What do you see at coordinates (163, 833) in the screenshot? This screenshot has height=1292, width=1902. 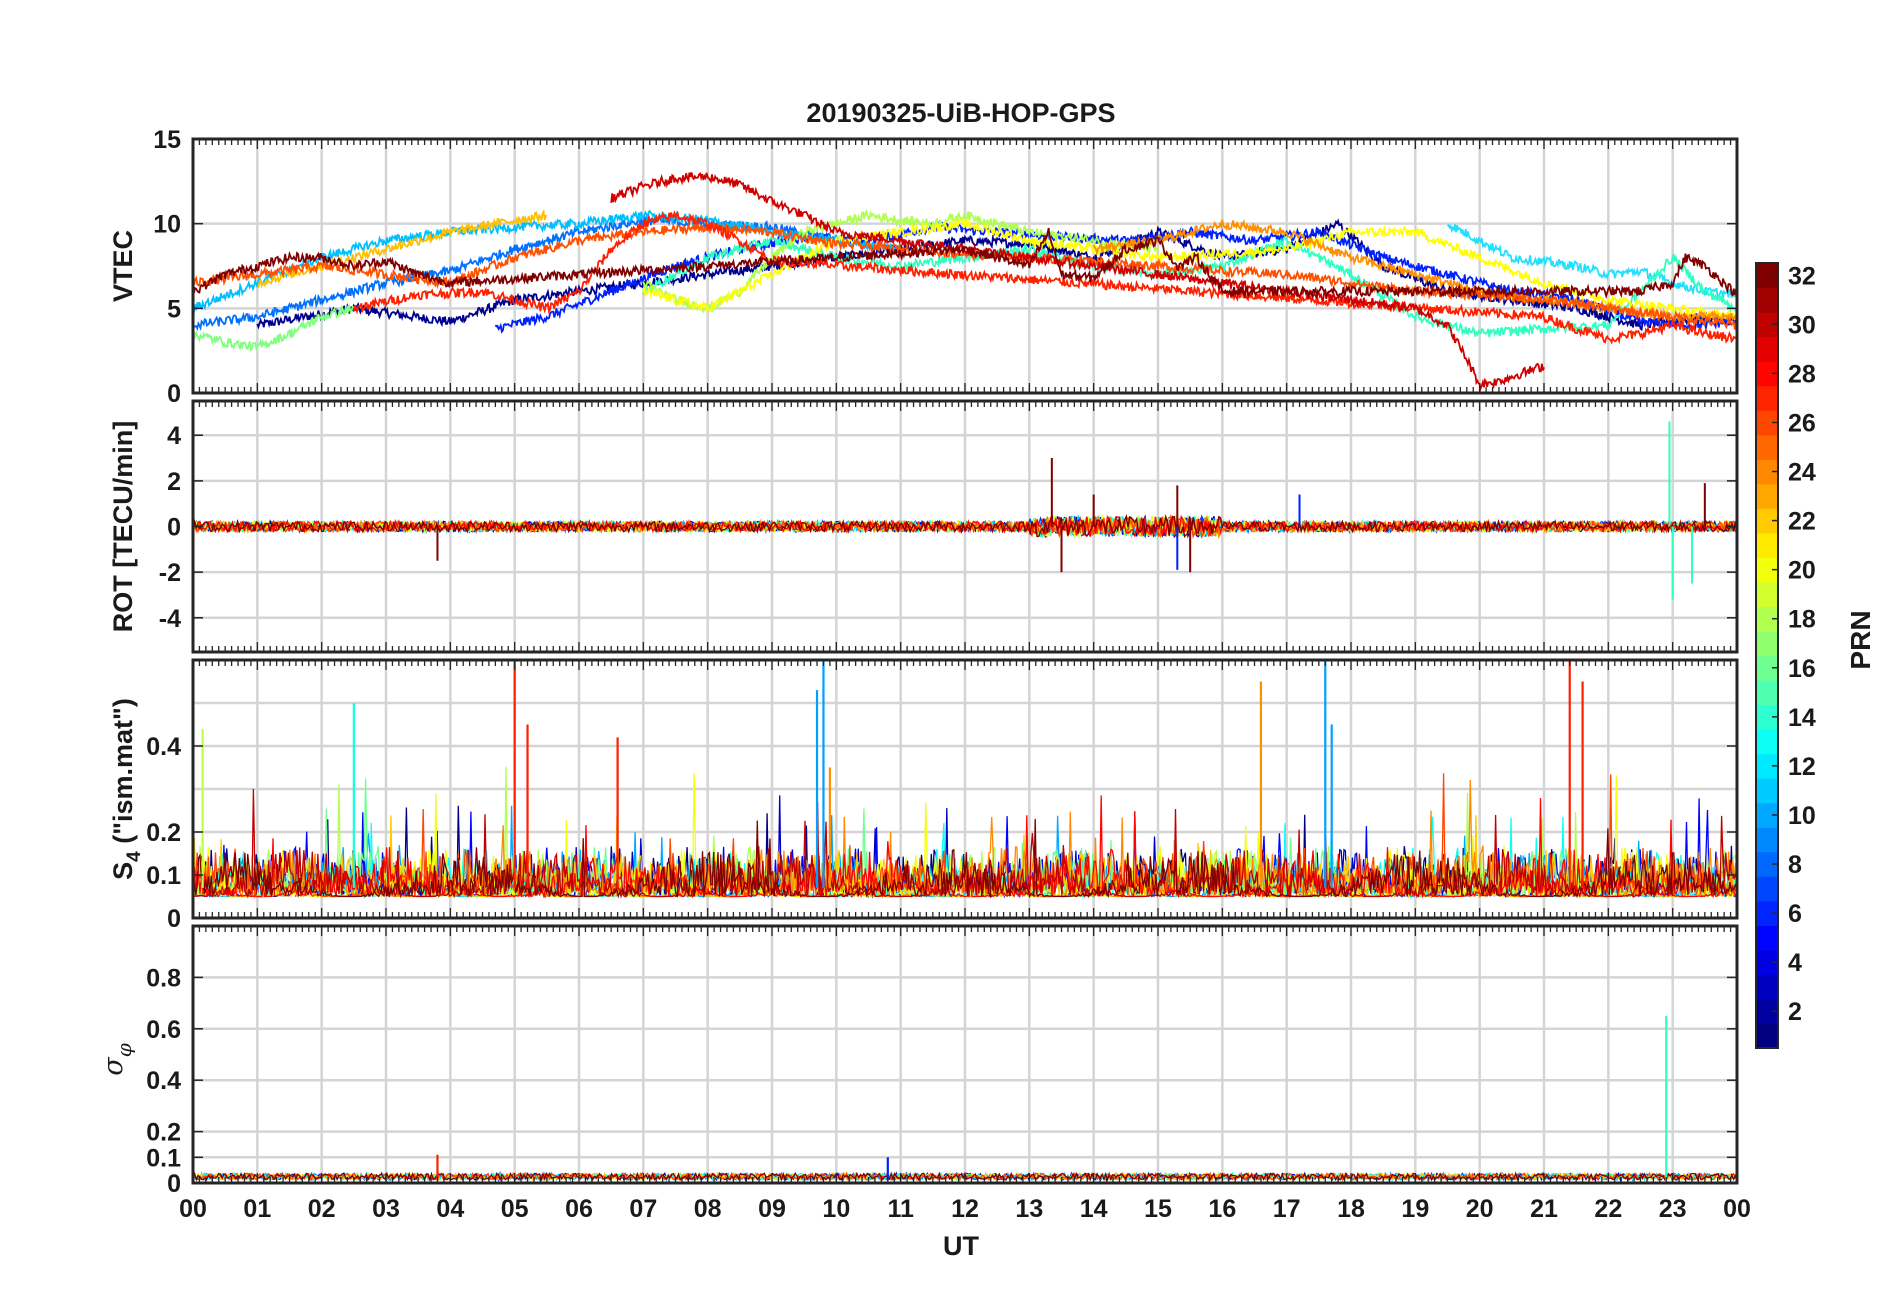 I see `y-tick-label: 0.2` at bounding box center [163, 833].